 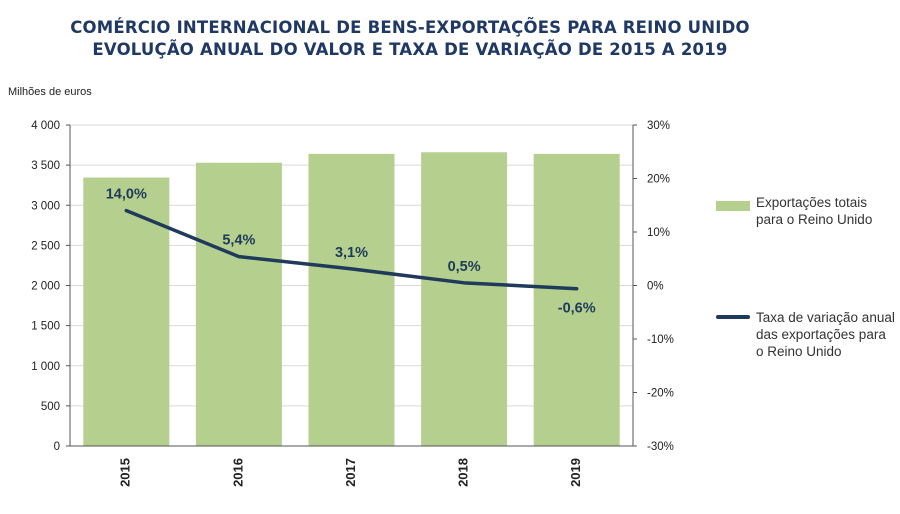 I want to click on x-tick-label: 2016, so click(x=237, y=472).